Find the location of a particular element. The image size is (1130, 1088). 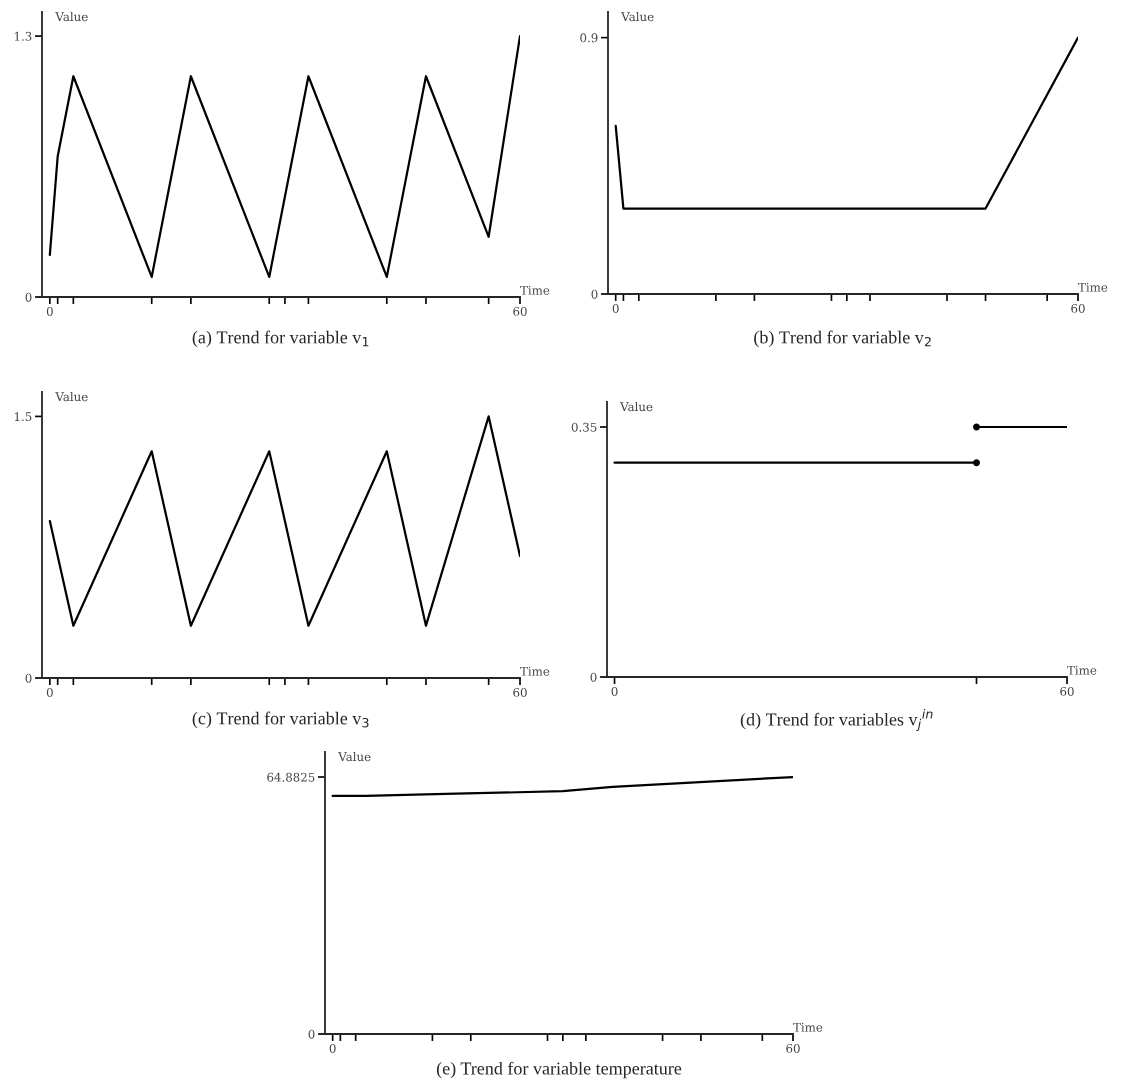

text: (d) Trend for variables v$_{j}$$^{in}$ is located at coordinates (836, 719).